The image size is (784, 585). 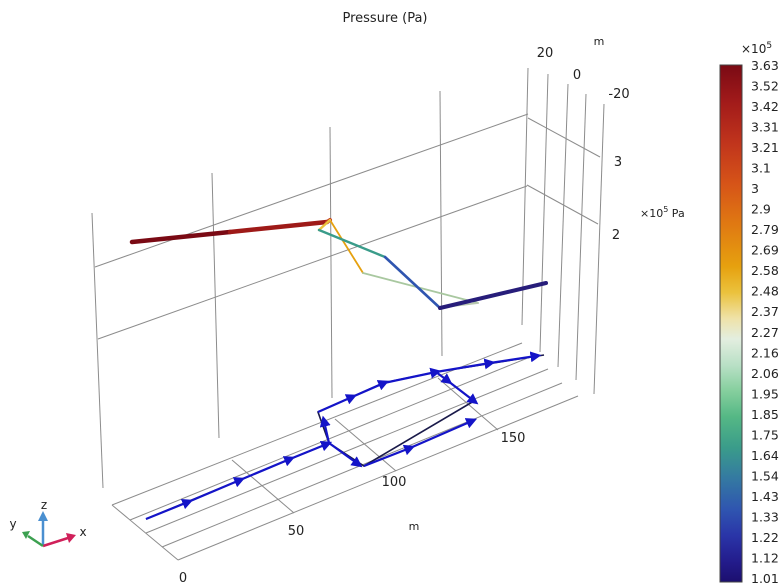 I want to click on triad-x-label: x, so click(x=82, y=532).